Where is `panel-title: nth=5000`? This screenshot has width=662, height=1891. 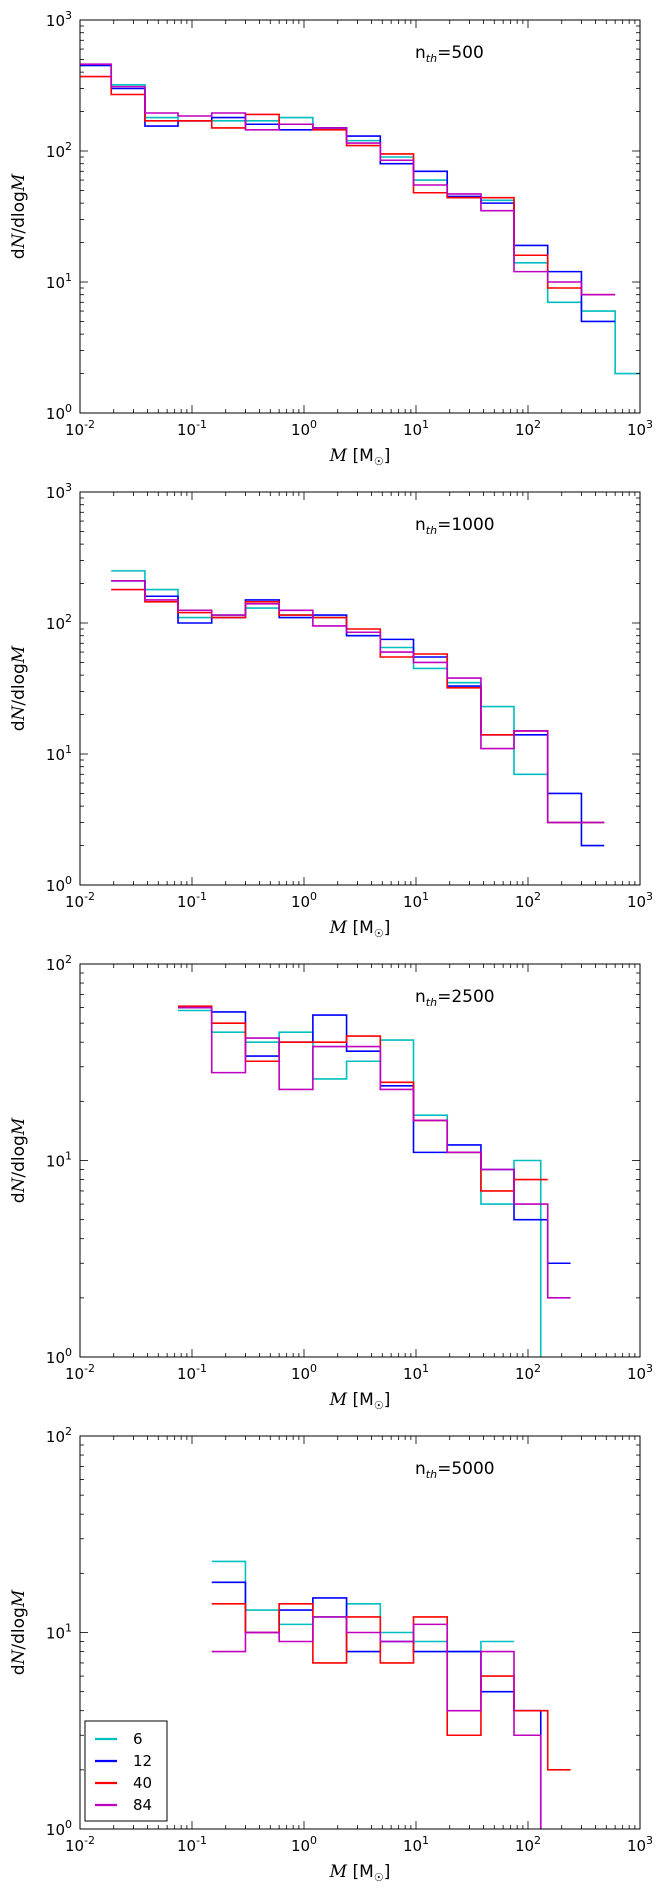 panel-title: nth=5000 is located at coordinates (455, 1470).